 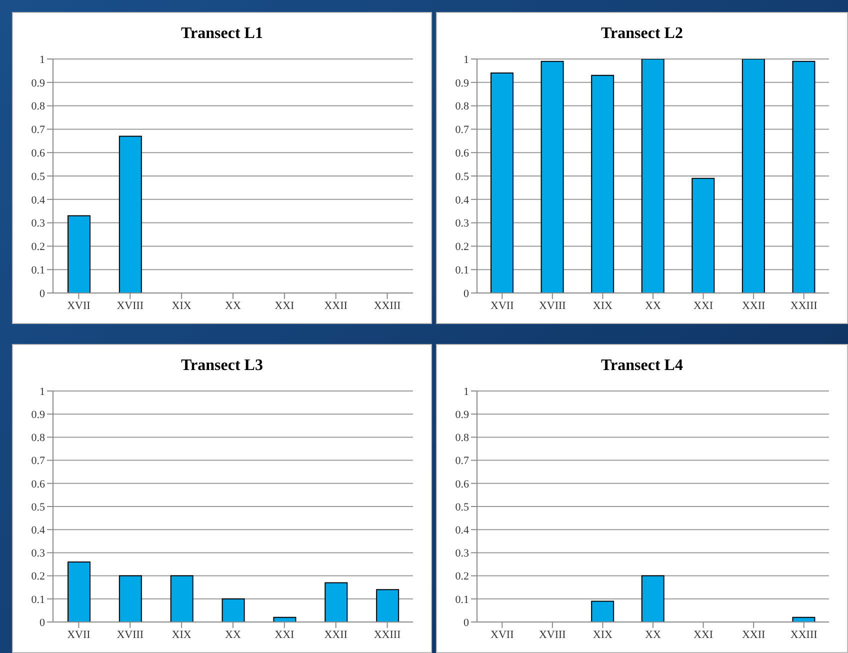 What do you see at coordinates (222, 366) in the screenshot?
I see `chart-title: Transect L3` at bounding box center [222, 366].